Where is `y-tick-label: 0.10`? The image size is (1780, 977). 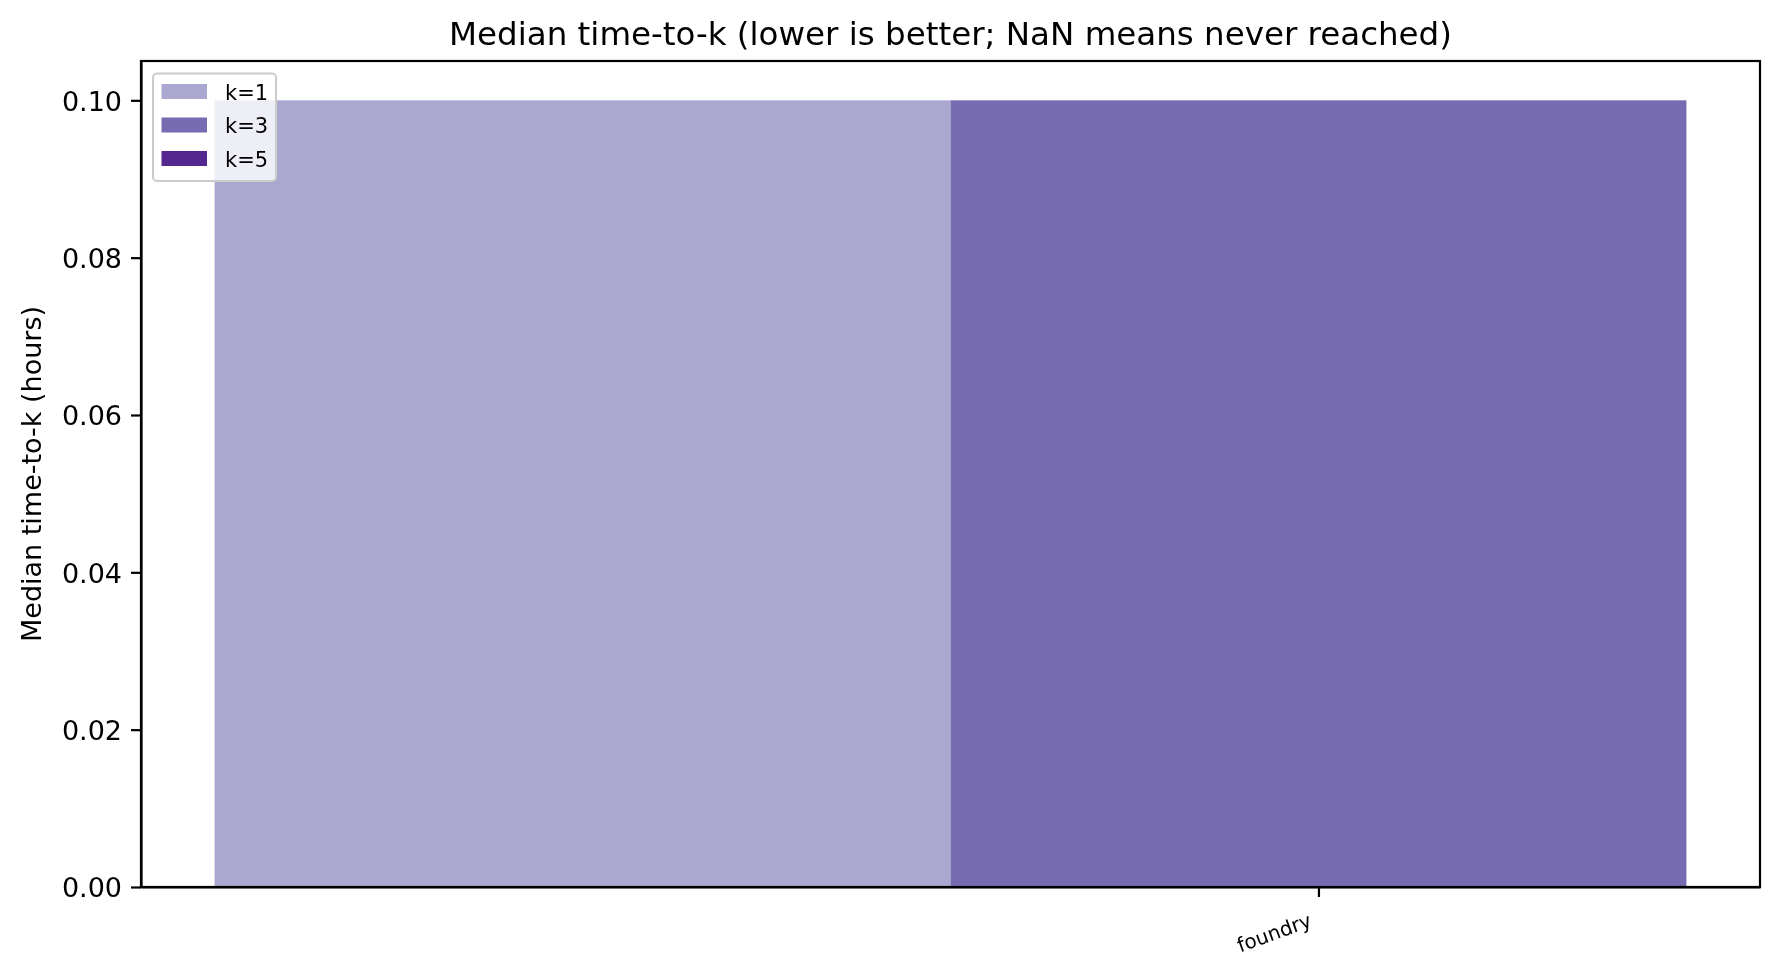 y-tick-label: 0.10 is located at coordinates (91, 101).